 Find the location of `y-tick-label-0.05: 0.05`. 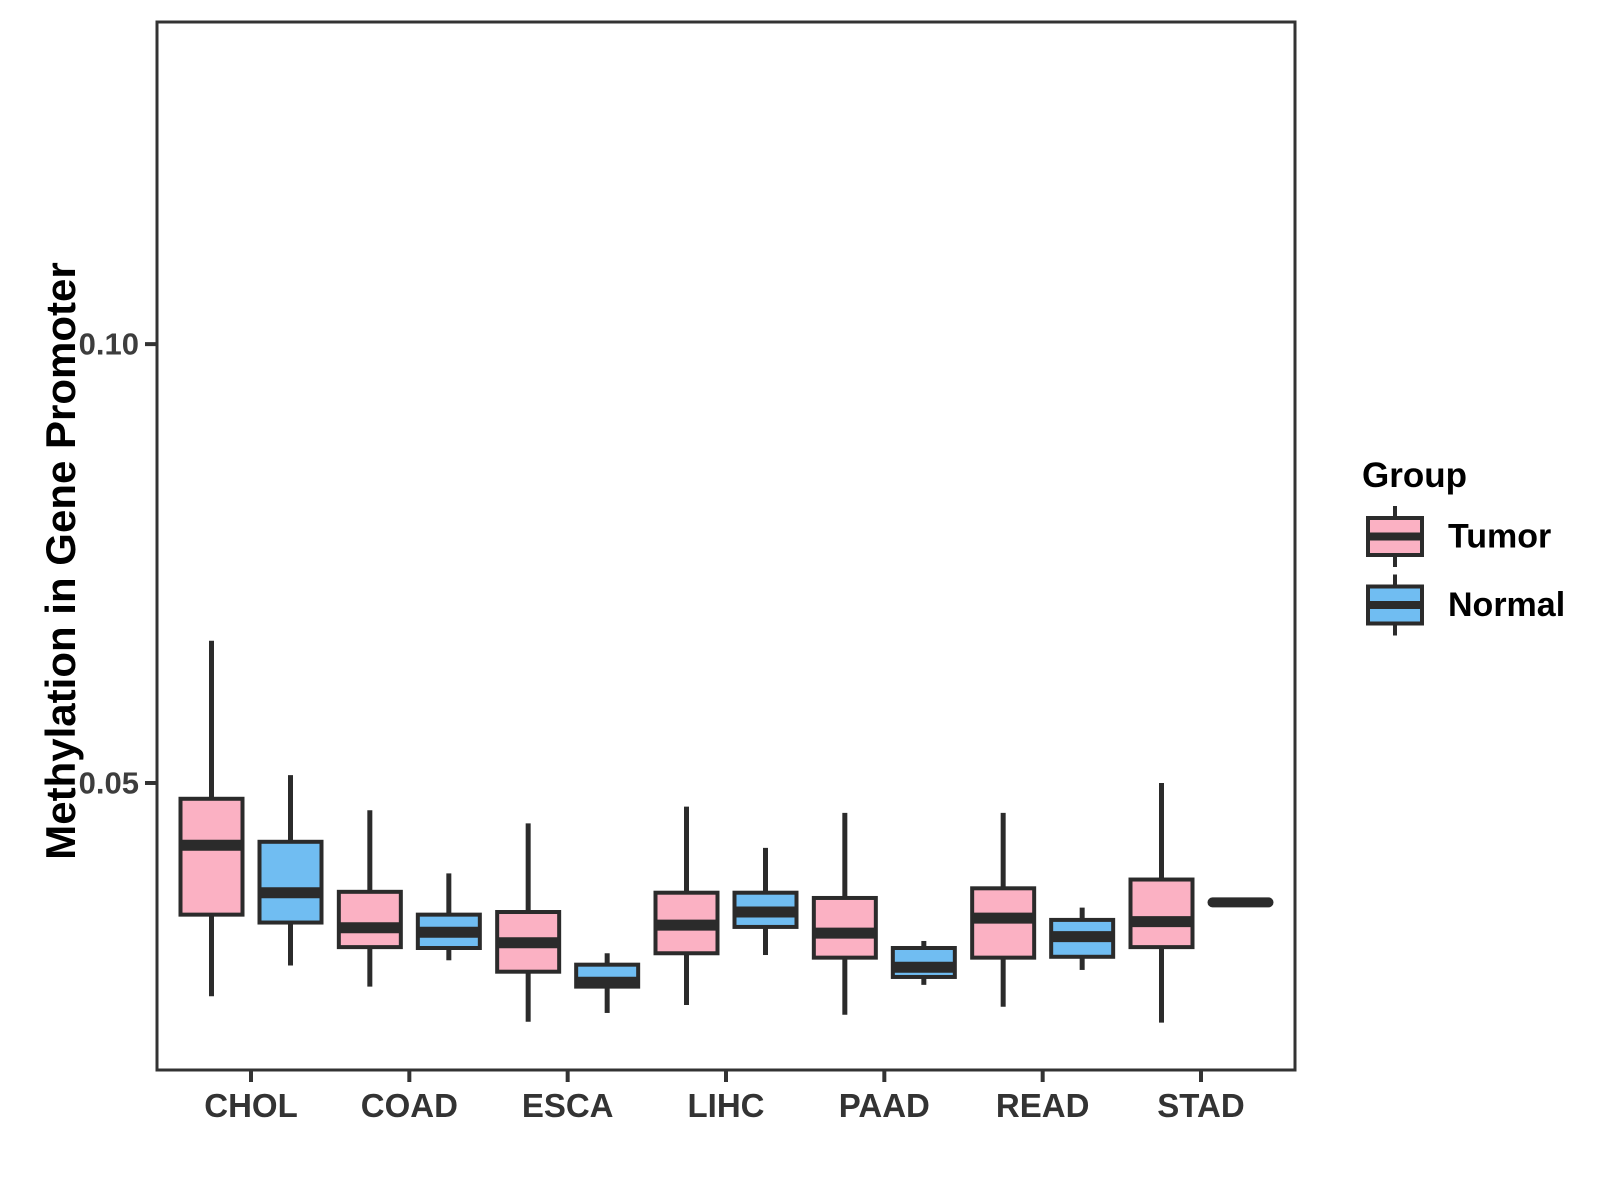

y-tick-label-0.05: 0.05 is located at coordinates (109, 782).